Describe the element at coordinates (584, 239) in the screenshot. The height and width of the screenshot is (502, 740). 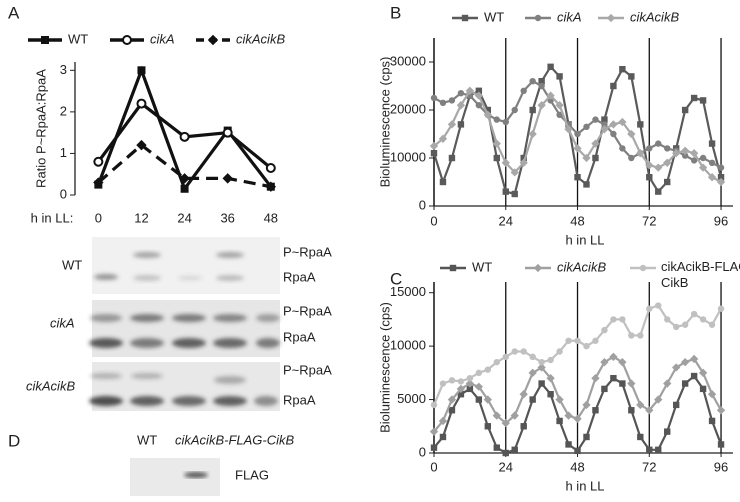
I see `x-axis-label: h in LL` at that location.